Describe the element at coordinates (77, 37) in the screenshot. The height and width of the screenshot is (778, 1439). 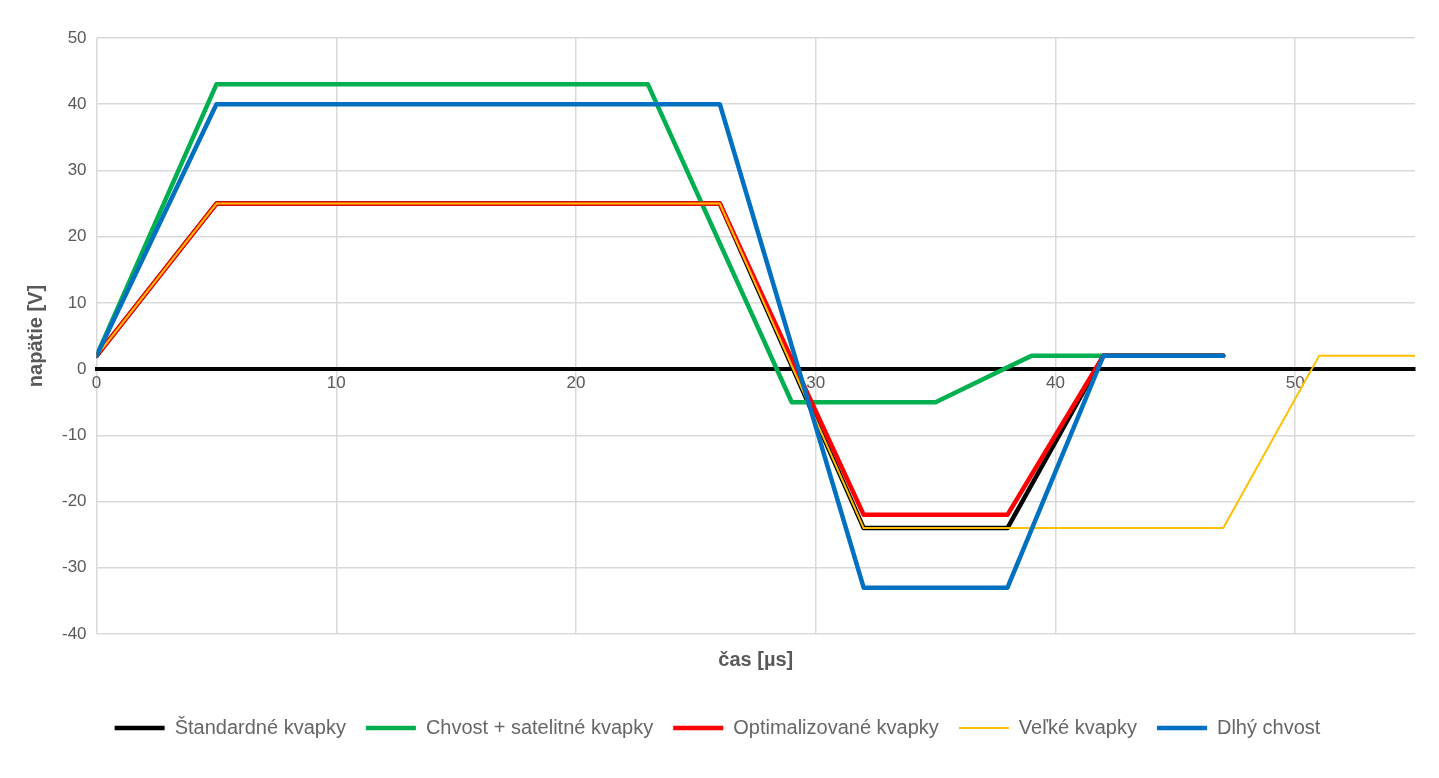
I see `y-tick-label: 50` at that location.